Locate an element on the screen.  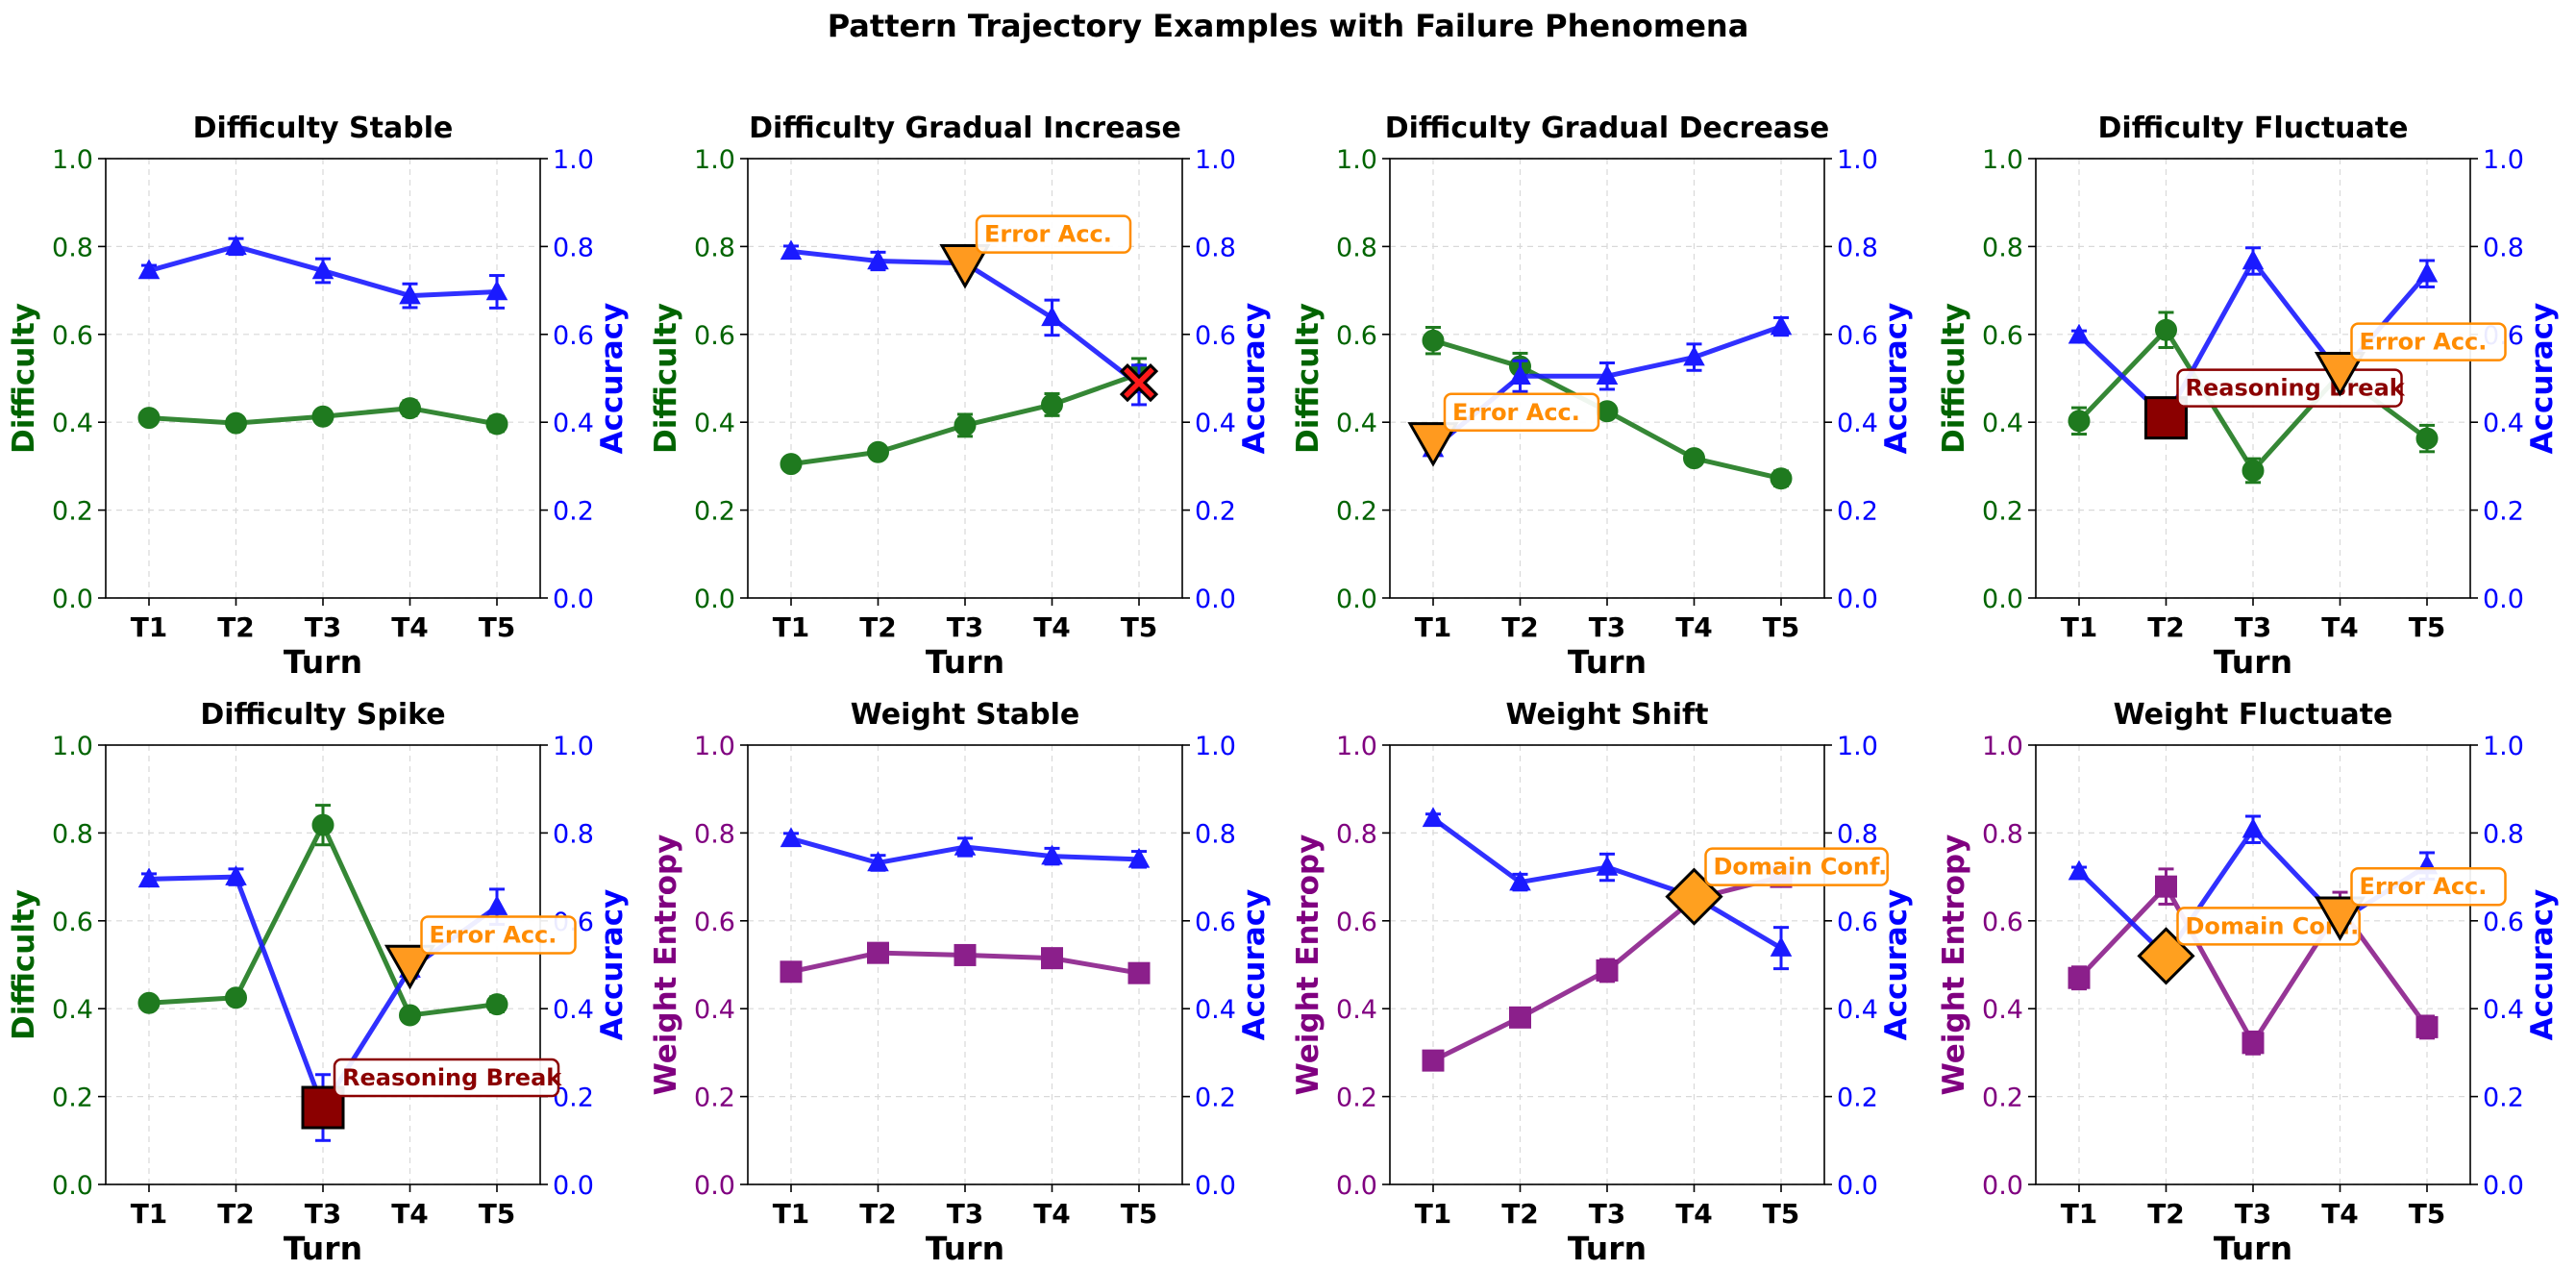
chart-title: Difficulty Spike is located at coordinates (322, 715).